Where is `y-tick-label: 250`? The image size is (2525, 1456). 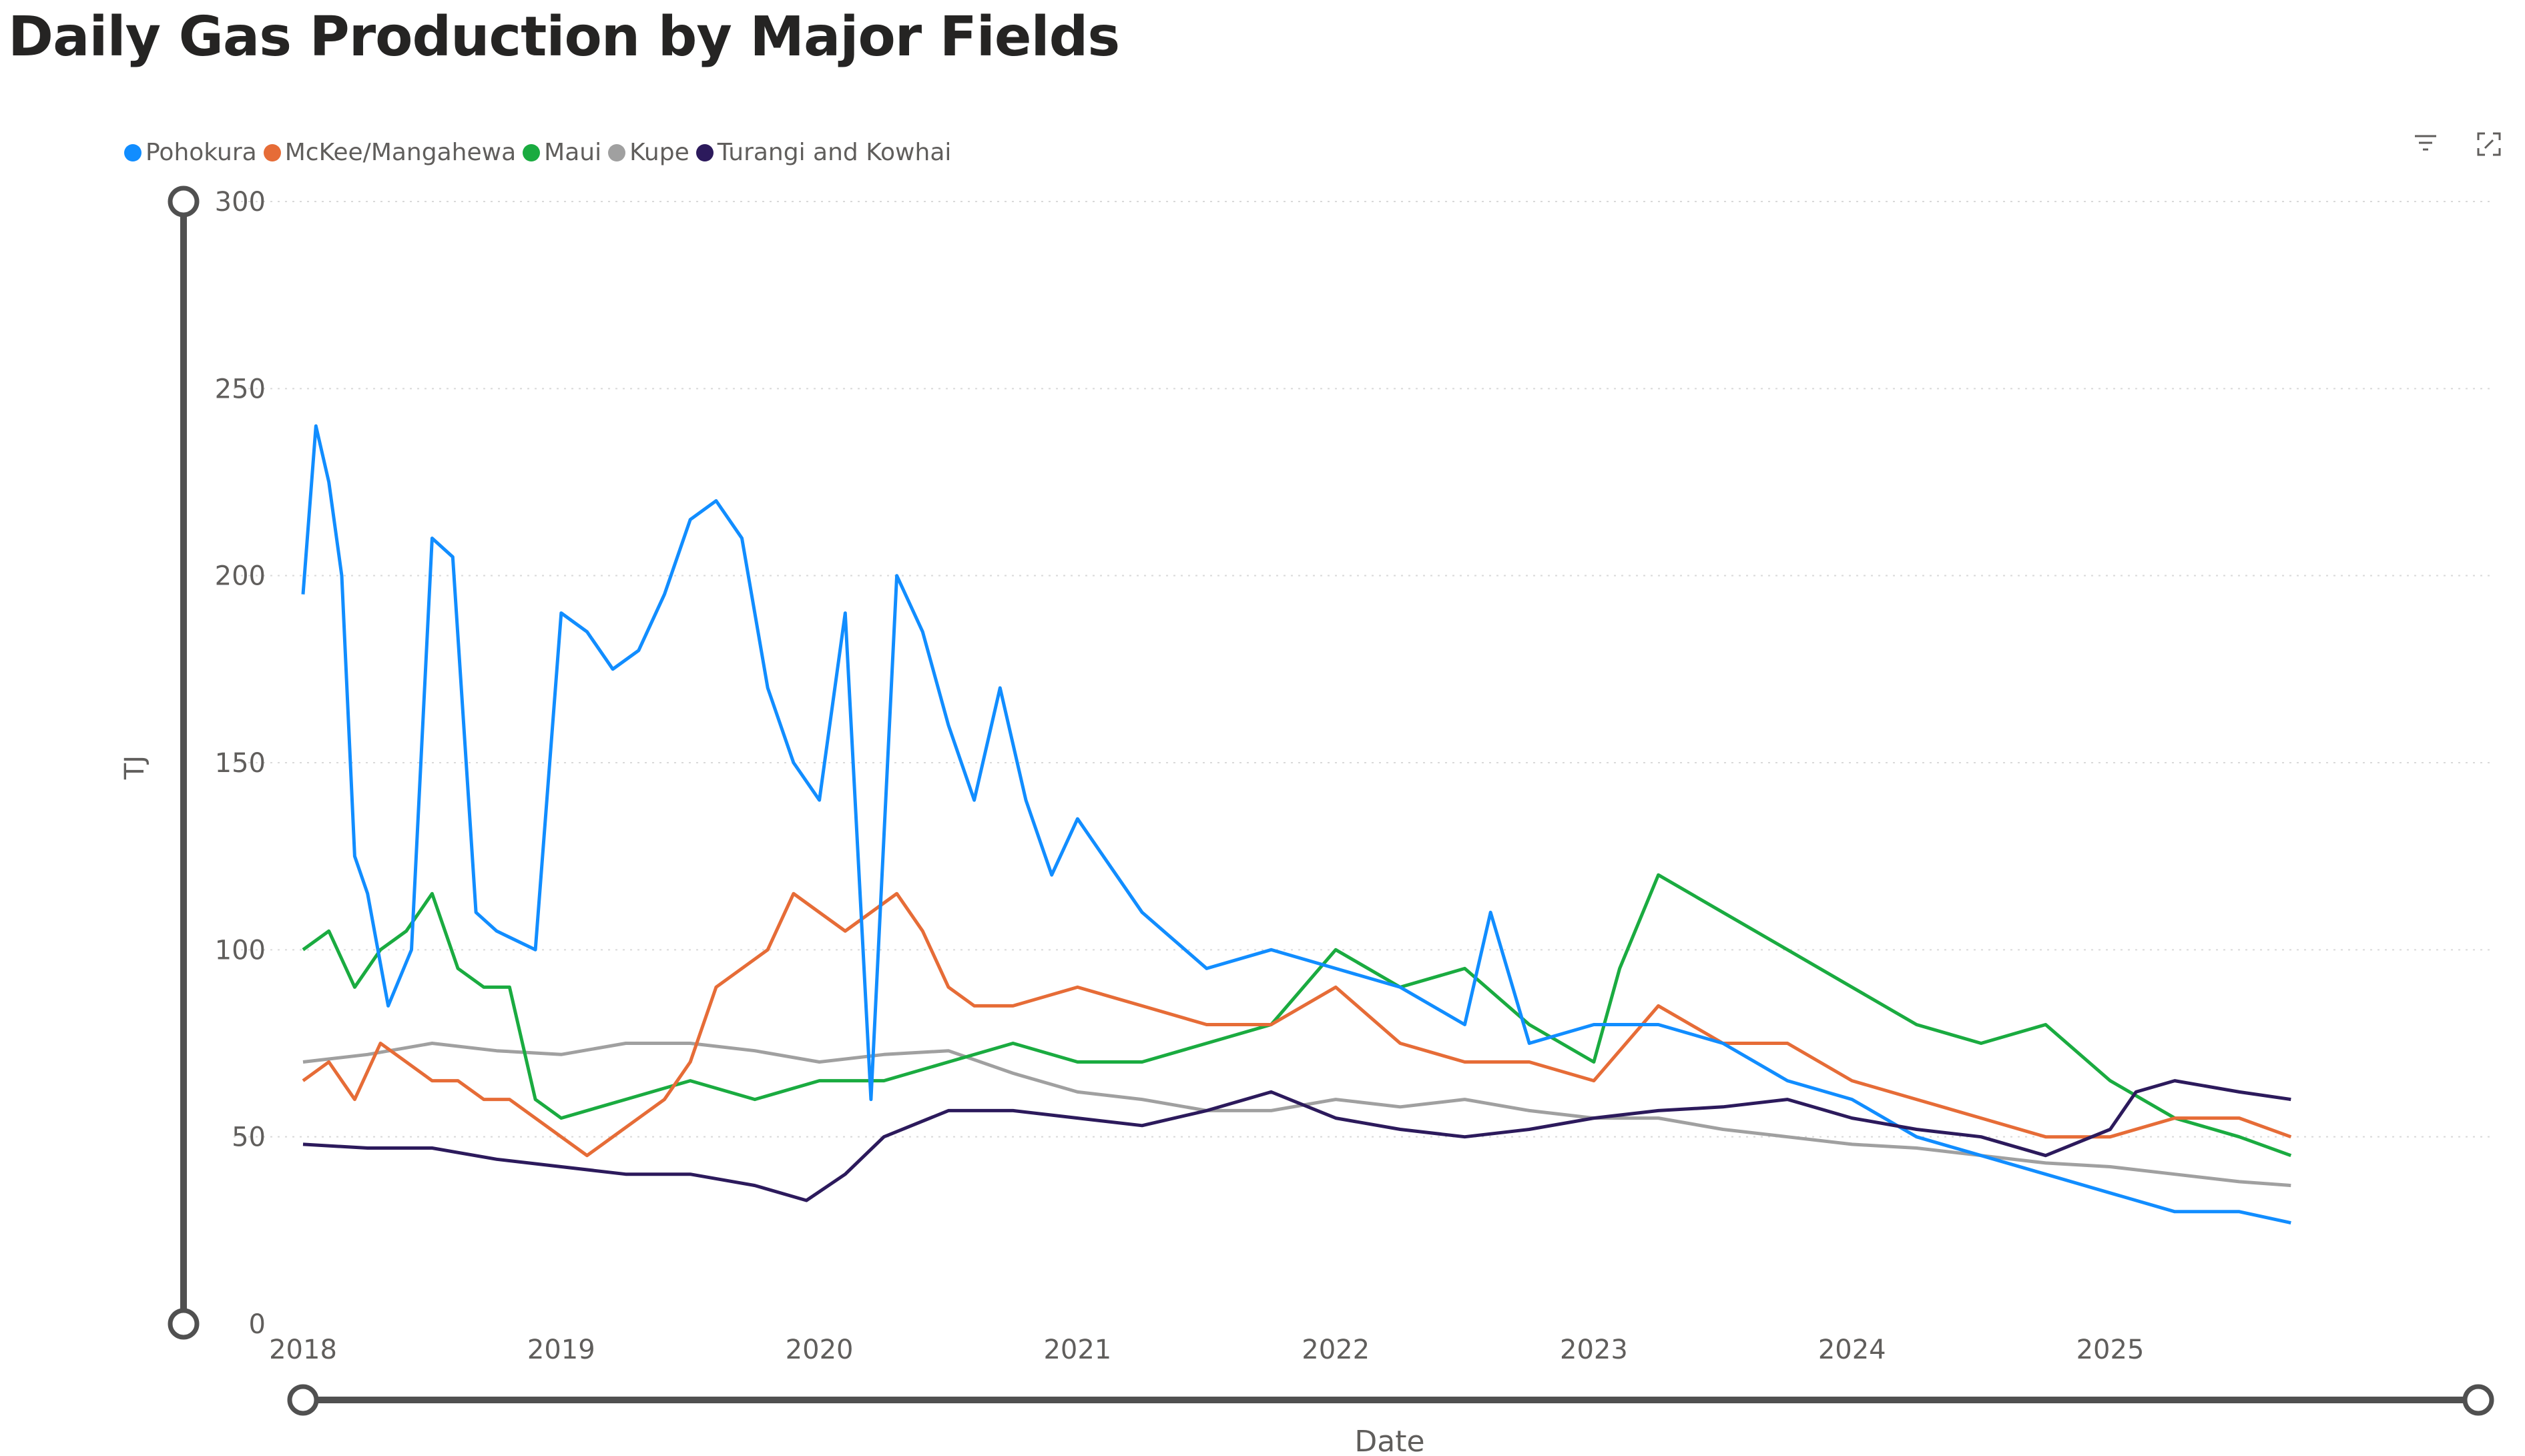
y-tick-label: 250 is located at coordinates (240, 389).